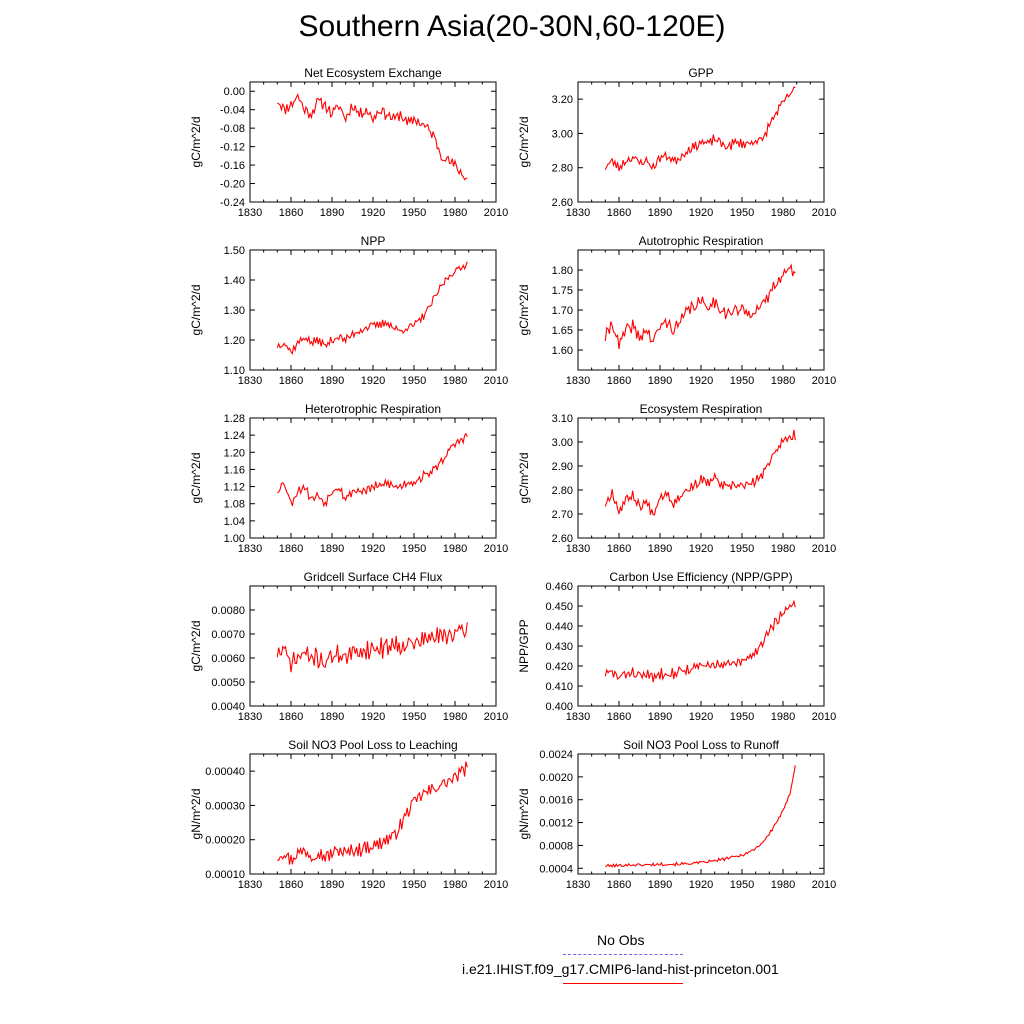 Image resolution: width=1024 pixels, height=1024 pixels. I want to click on y-tick-label: 0.400, so click(559, 707).